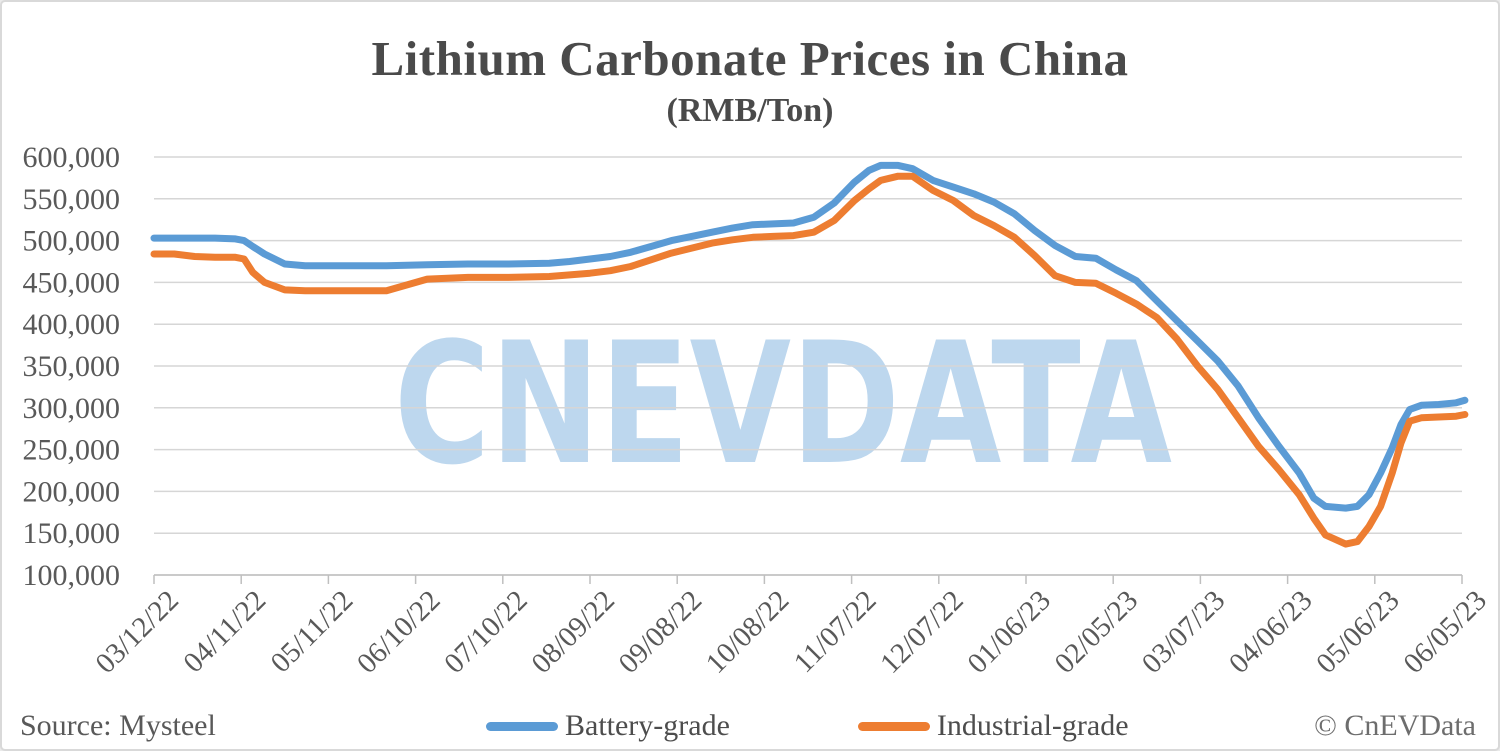 The height and width of the screenshot is (751, 1500). I want to click on y-axis-label: 300,000, so click(72, 408).